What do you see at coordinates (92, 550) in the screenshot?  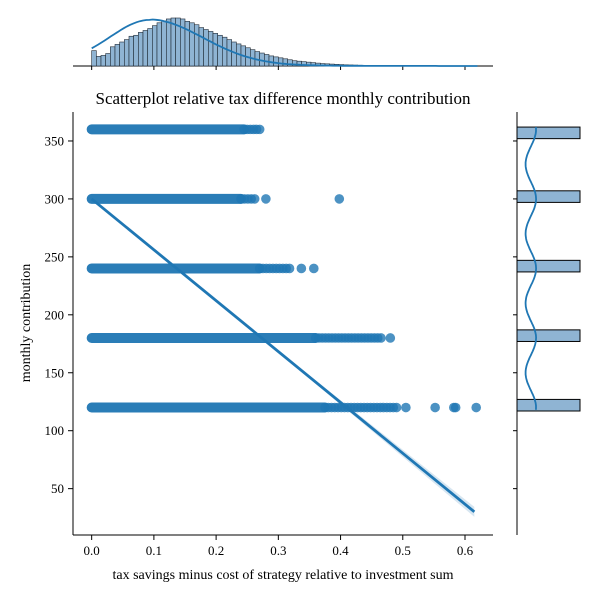 I see `x-tick-label: 0.0` at bounding box center [92, 550].